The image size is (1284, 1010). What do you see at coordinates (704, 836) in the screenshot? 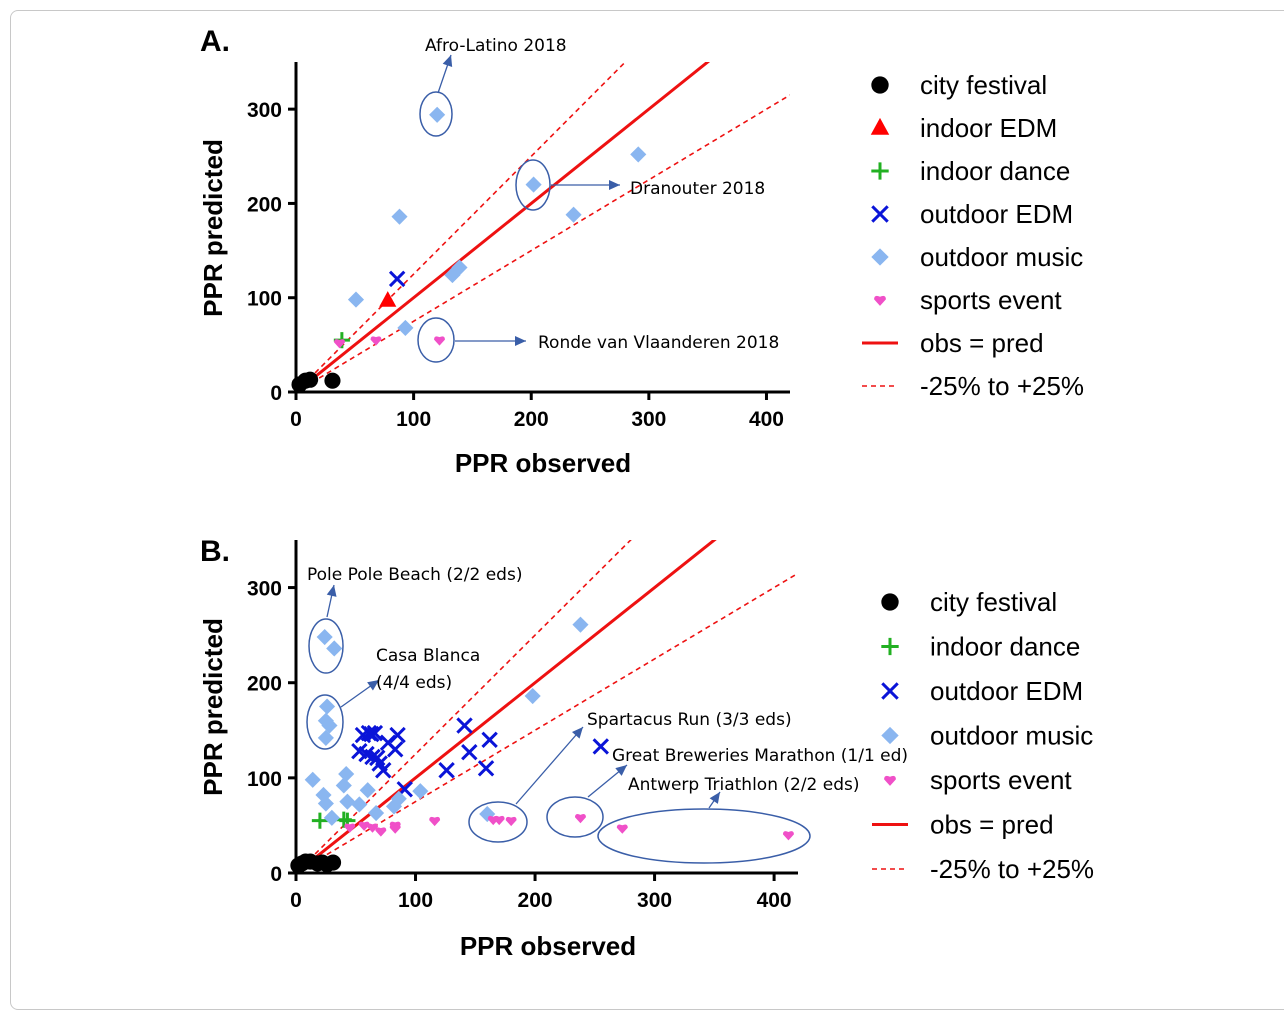
I see `annotation-ellipse-antwerp-triathlon-2-2-eds` at bounding box center [704, 836].